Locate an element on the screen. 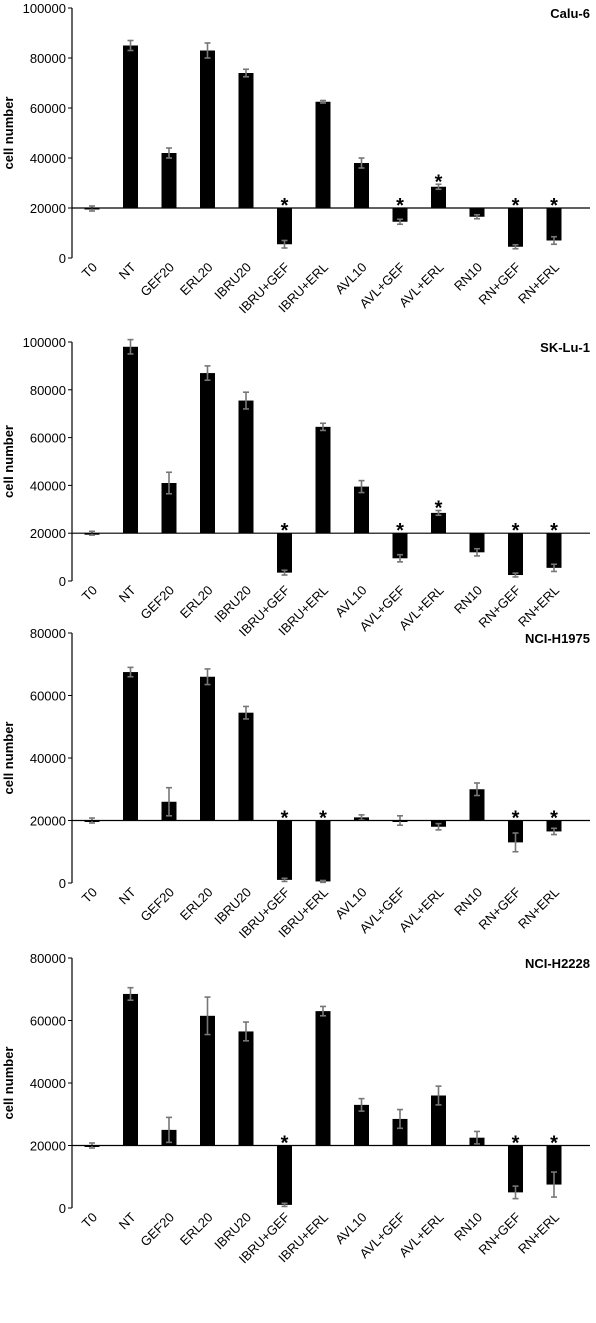  x-tick-label: AVL10 is located at coordinates (351, 904).